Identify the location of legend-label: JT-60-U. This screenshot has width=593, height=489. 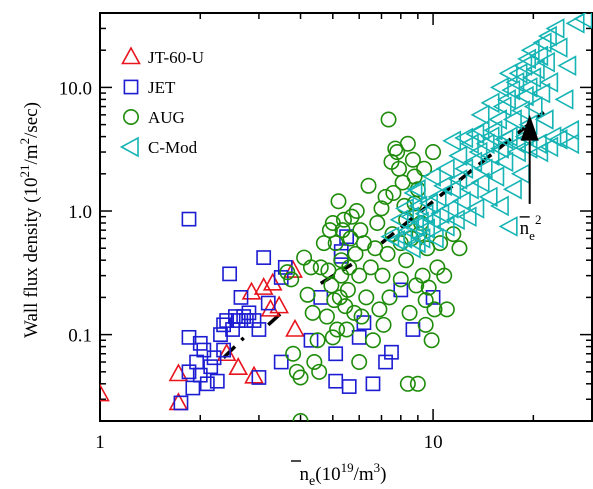
(176, 57).